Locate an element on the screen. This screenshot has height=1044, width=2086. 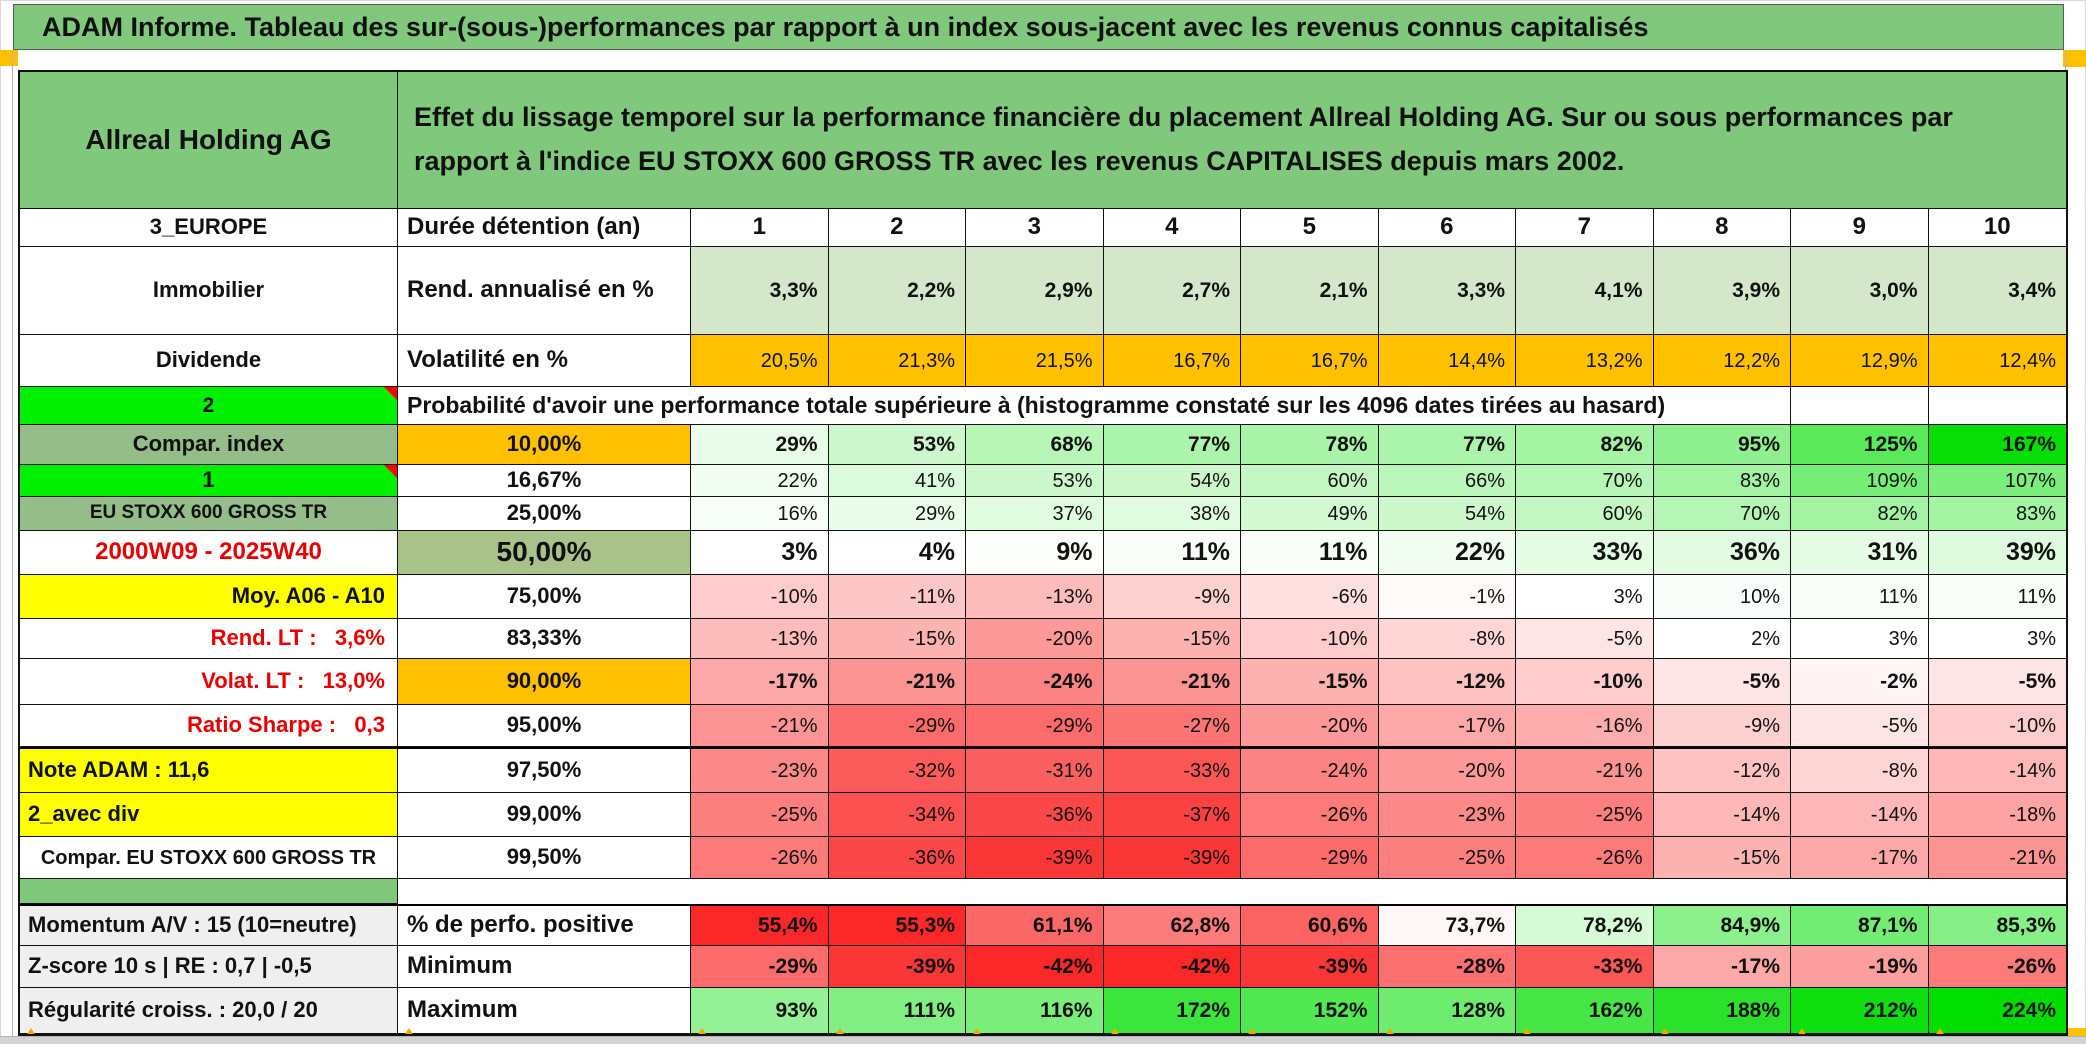
measure-label-cell: Minimum is located at coordinates (544, 967).